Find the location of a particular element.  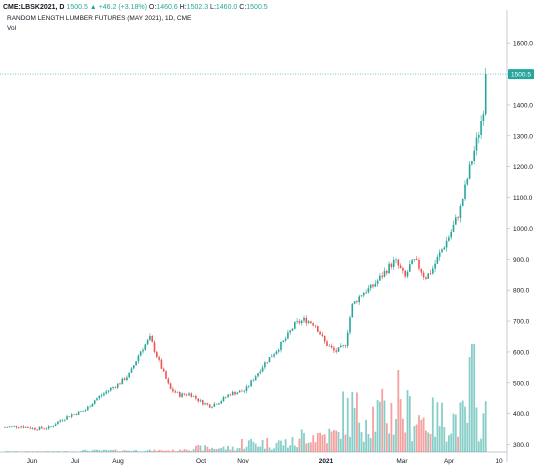

close-value: 1500.5 is located at coordinates (257, 7).